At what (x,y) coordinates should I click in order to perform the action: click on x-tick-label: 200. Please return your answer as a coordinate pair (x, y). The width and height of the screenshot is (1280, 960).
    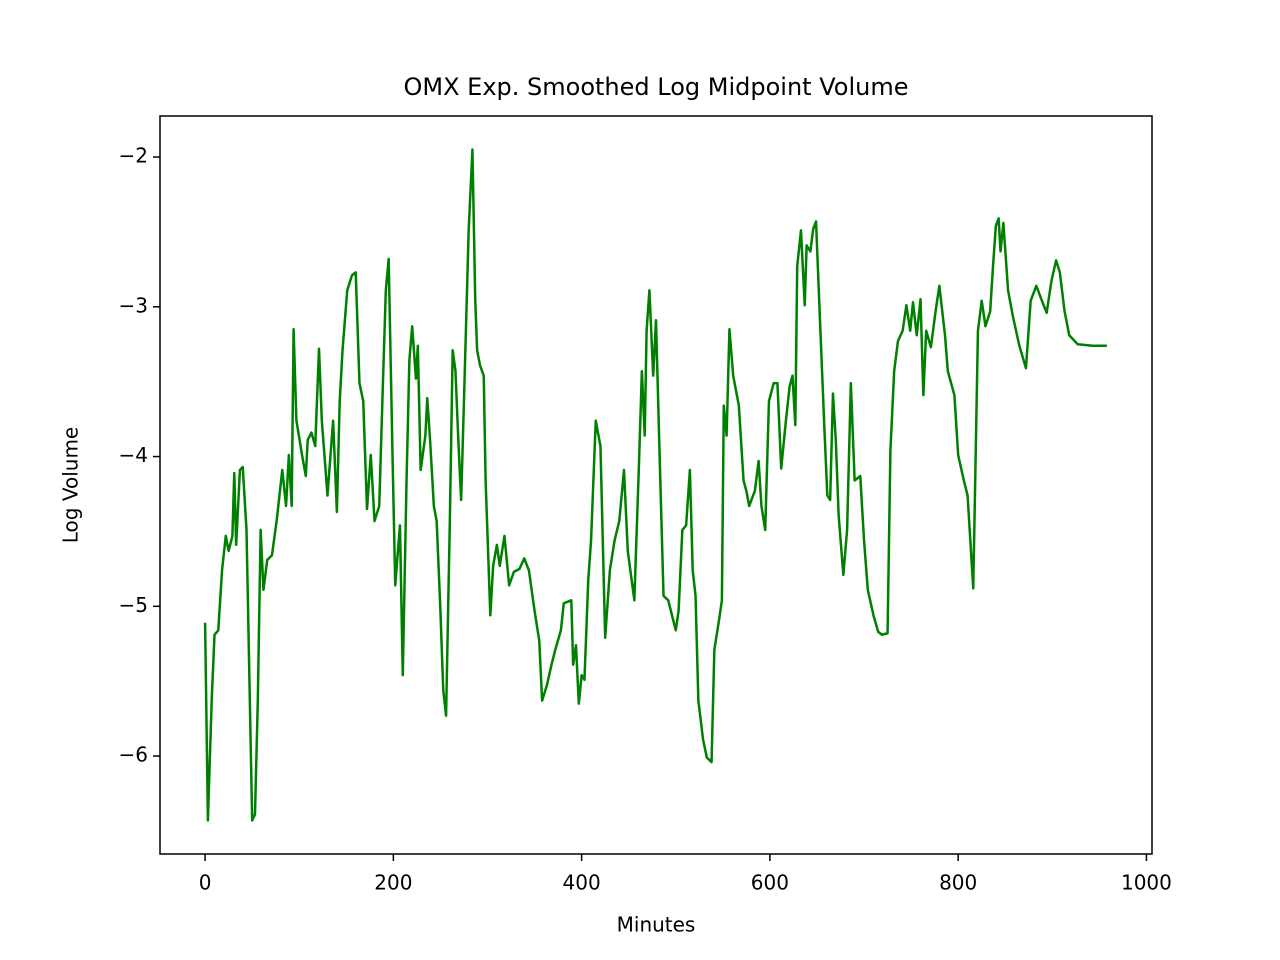
    Looking at the image, I should click on (393, 883).